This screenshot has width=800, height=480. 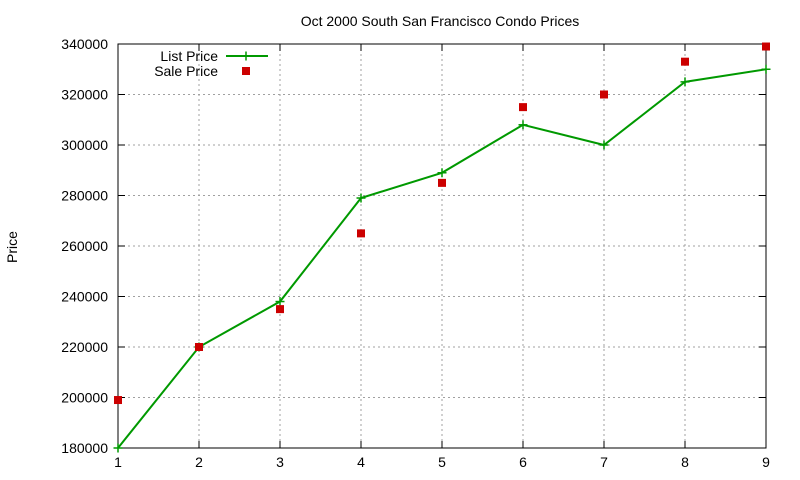 What do you see at coordinates (84, 196) in the screenshot?
I see `y-tick-label: 280000` at bounding box center [84, 196].